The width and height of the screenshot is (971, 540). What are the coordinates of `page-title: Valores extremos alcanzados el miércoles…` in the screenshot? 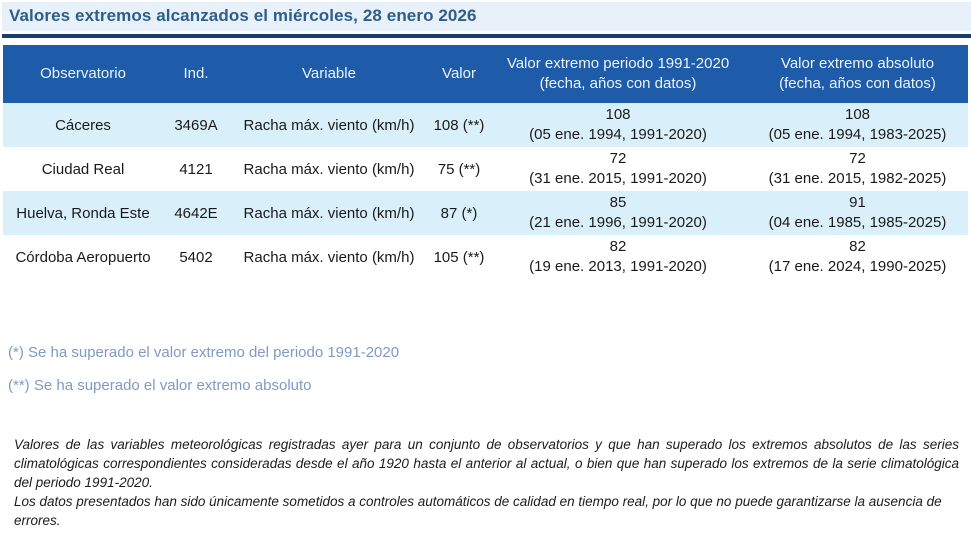 It's located at (243, 15).